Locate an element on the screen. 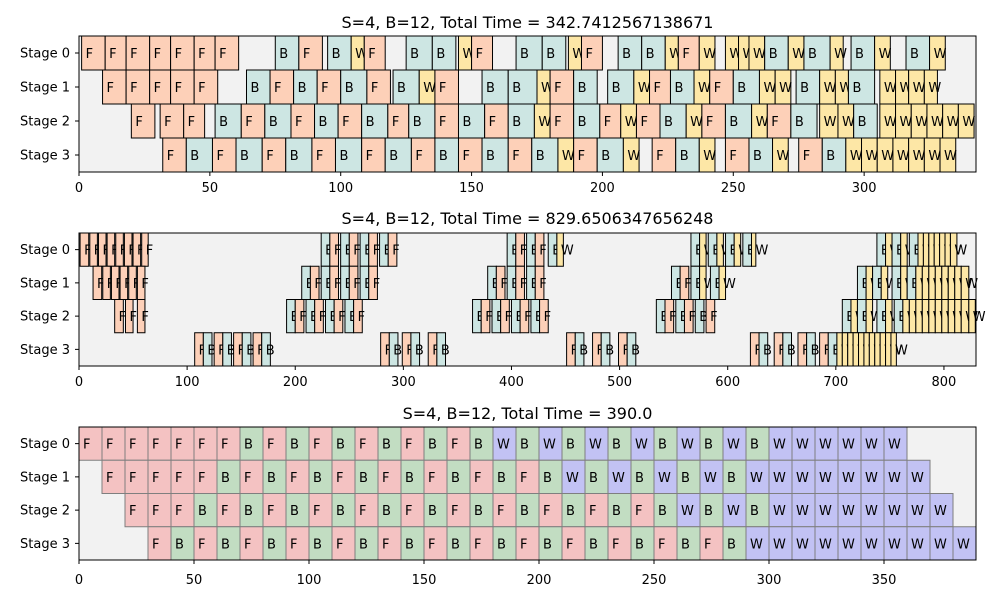 Image resolution: width=1000 pixels, height=604 pixels. y-tick-label: Stage 3 is located at coordinates (45, 350).